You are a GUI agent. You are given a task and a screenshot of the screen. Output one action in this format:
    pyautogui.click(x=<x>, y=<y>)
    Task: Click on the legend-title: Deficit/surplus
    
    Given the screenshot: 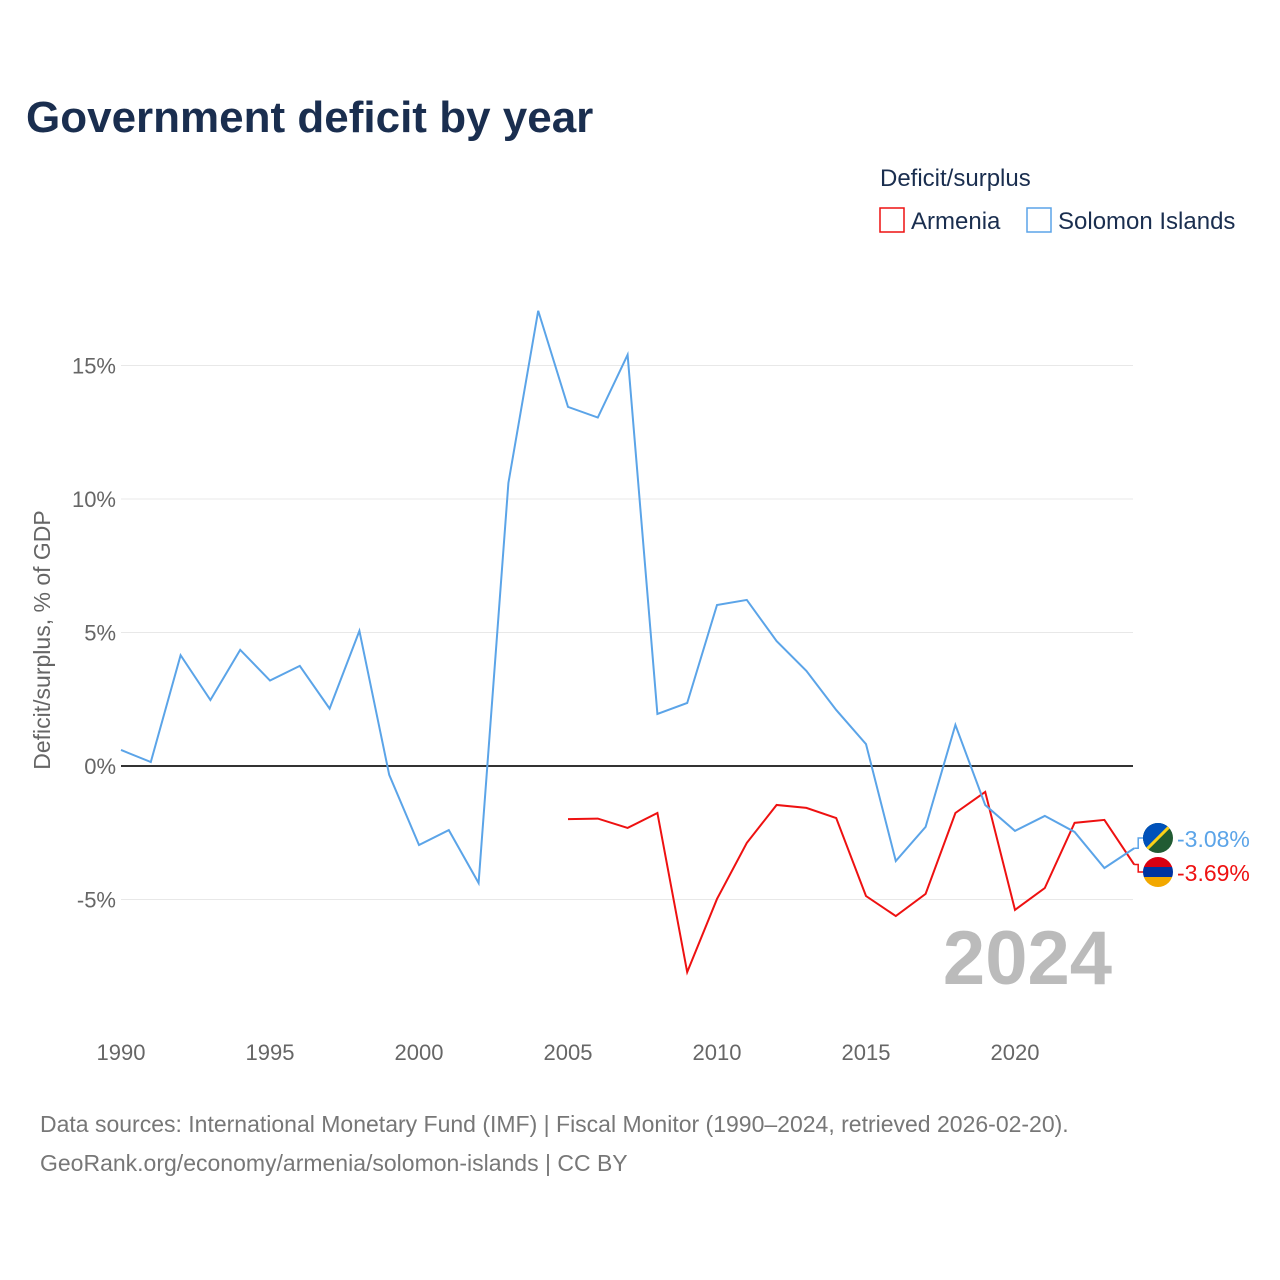 What is the action you would take?
    pyautogui.click(x=955, y=178)
    